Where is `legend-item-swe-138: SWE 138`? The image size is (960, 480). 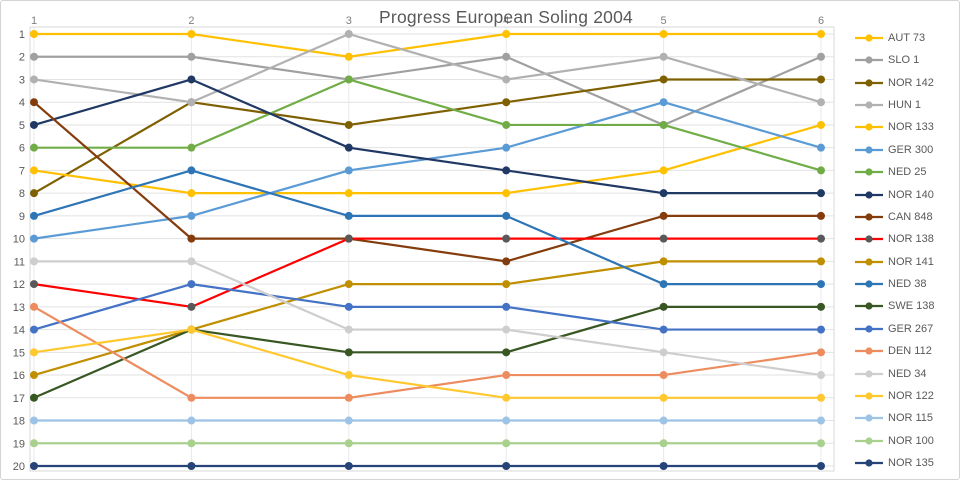 legend-item-swe-138: SWE 138 is located at coordinates (894, 306).